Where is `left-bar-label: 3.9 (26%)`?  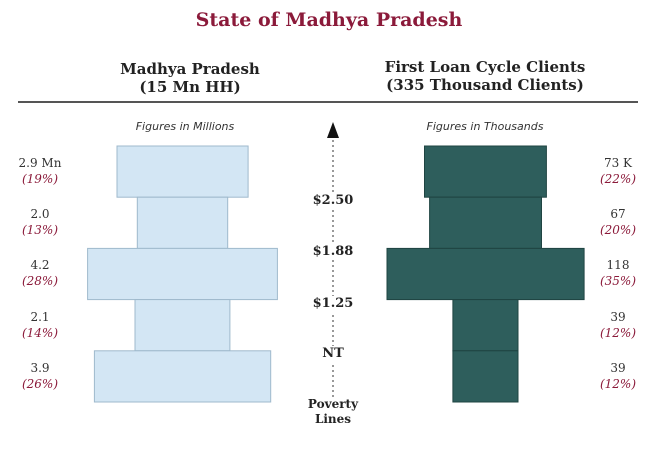
left-bar-label: 3.9 (26%) is located at coordinates (40, 376).